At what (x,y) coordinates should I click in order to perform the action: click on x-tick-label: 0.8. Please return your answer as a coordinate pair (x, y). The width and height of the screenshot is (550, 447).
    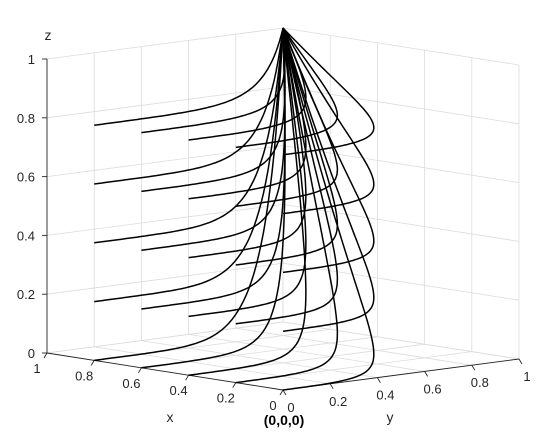
    Looking at the image, I should click on (84, 375).